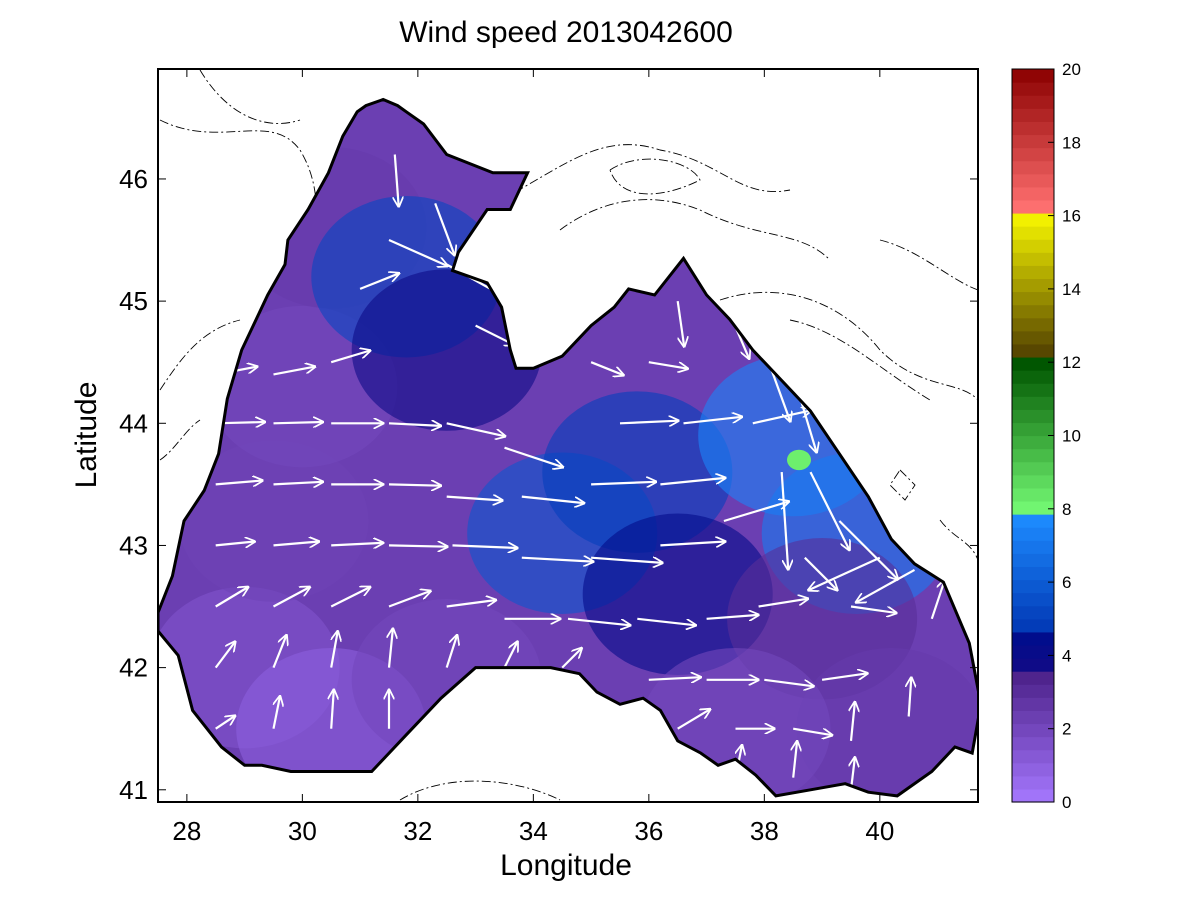 The image size is (1201, 901). I want to click on colorbar-tick-label: 10, so click(1071, 436).